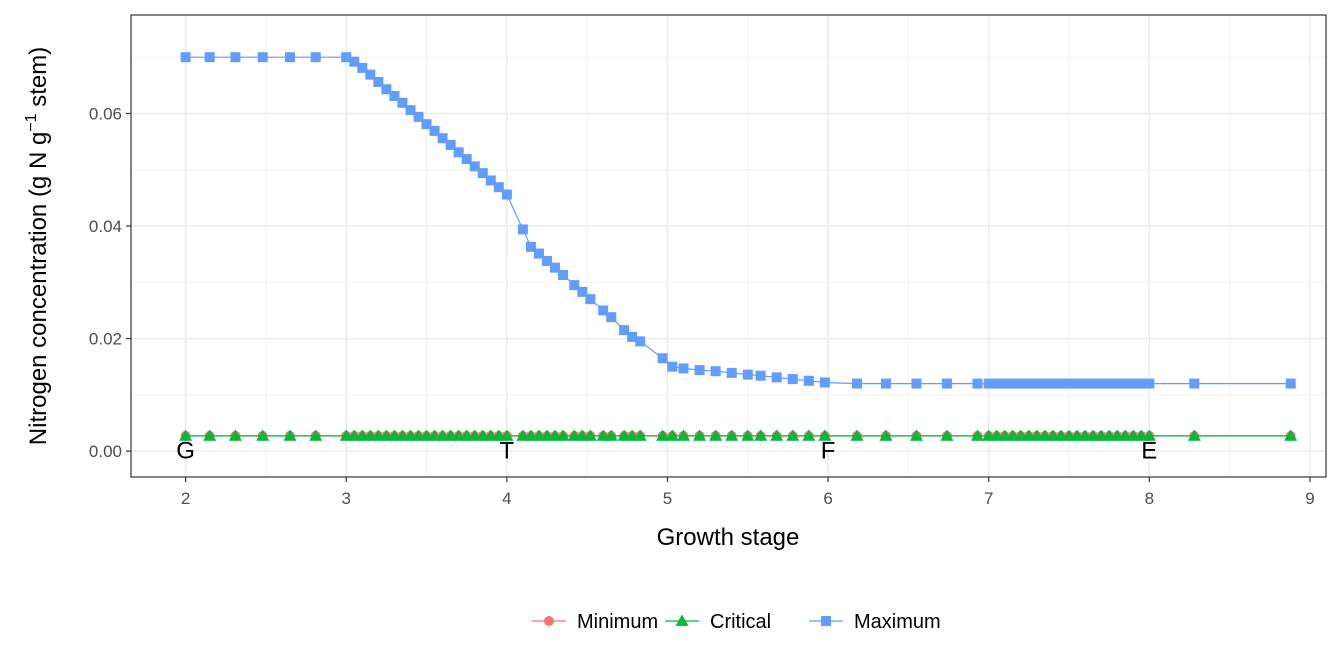 This screenshot has height=672, width=1344. I want to click on x-tick-label: 2, so click(185, 498).